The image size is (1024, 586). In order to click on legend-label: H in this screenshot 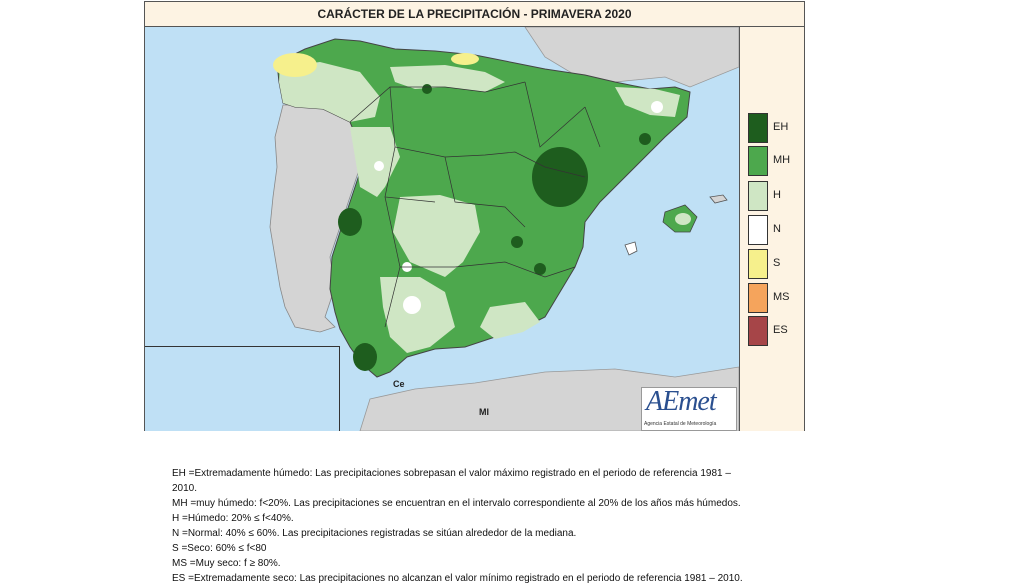, I will do `click(777, 195)`.